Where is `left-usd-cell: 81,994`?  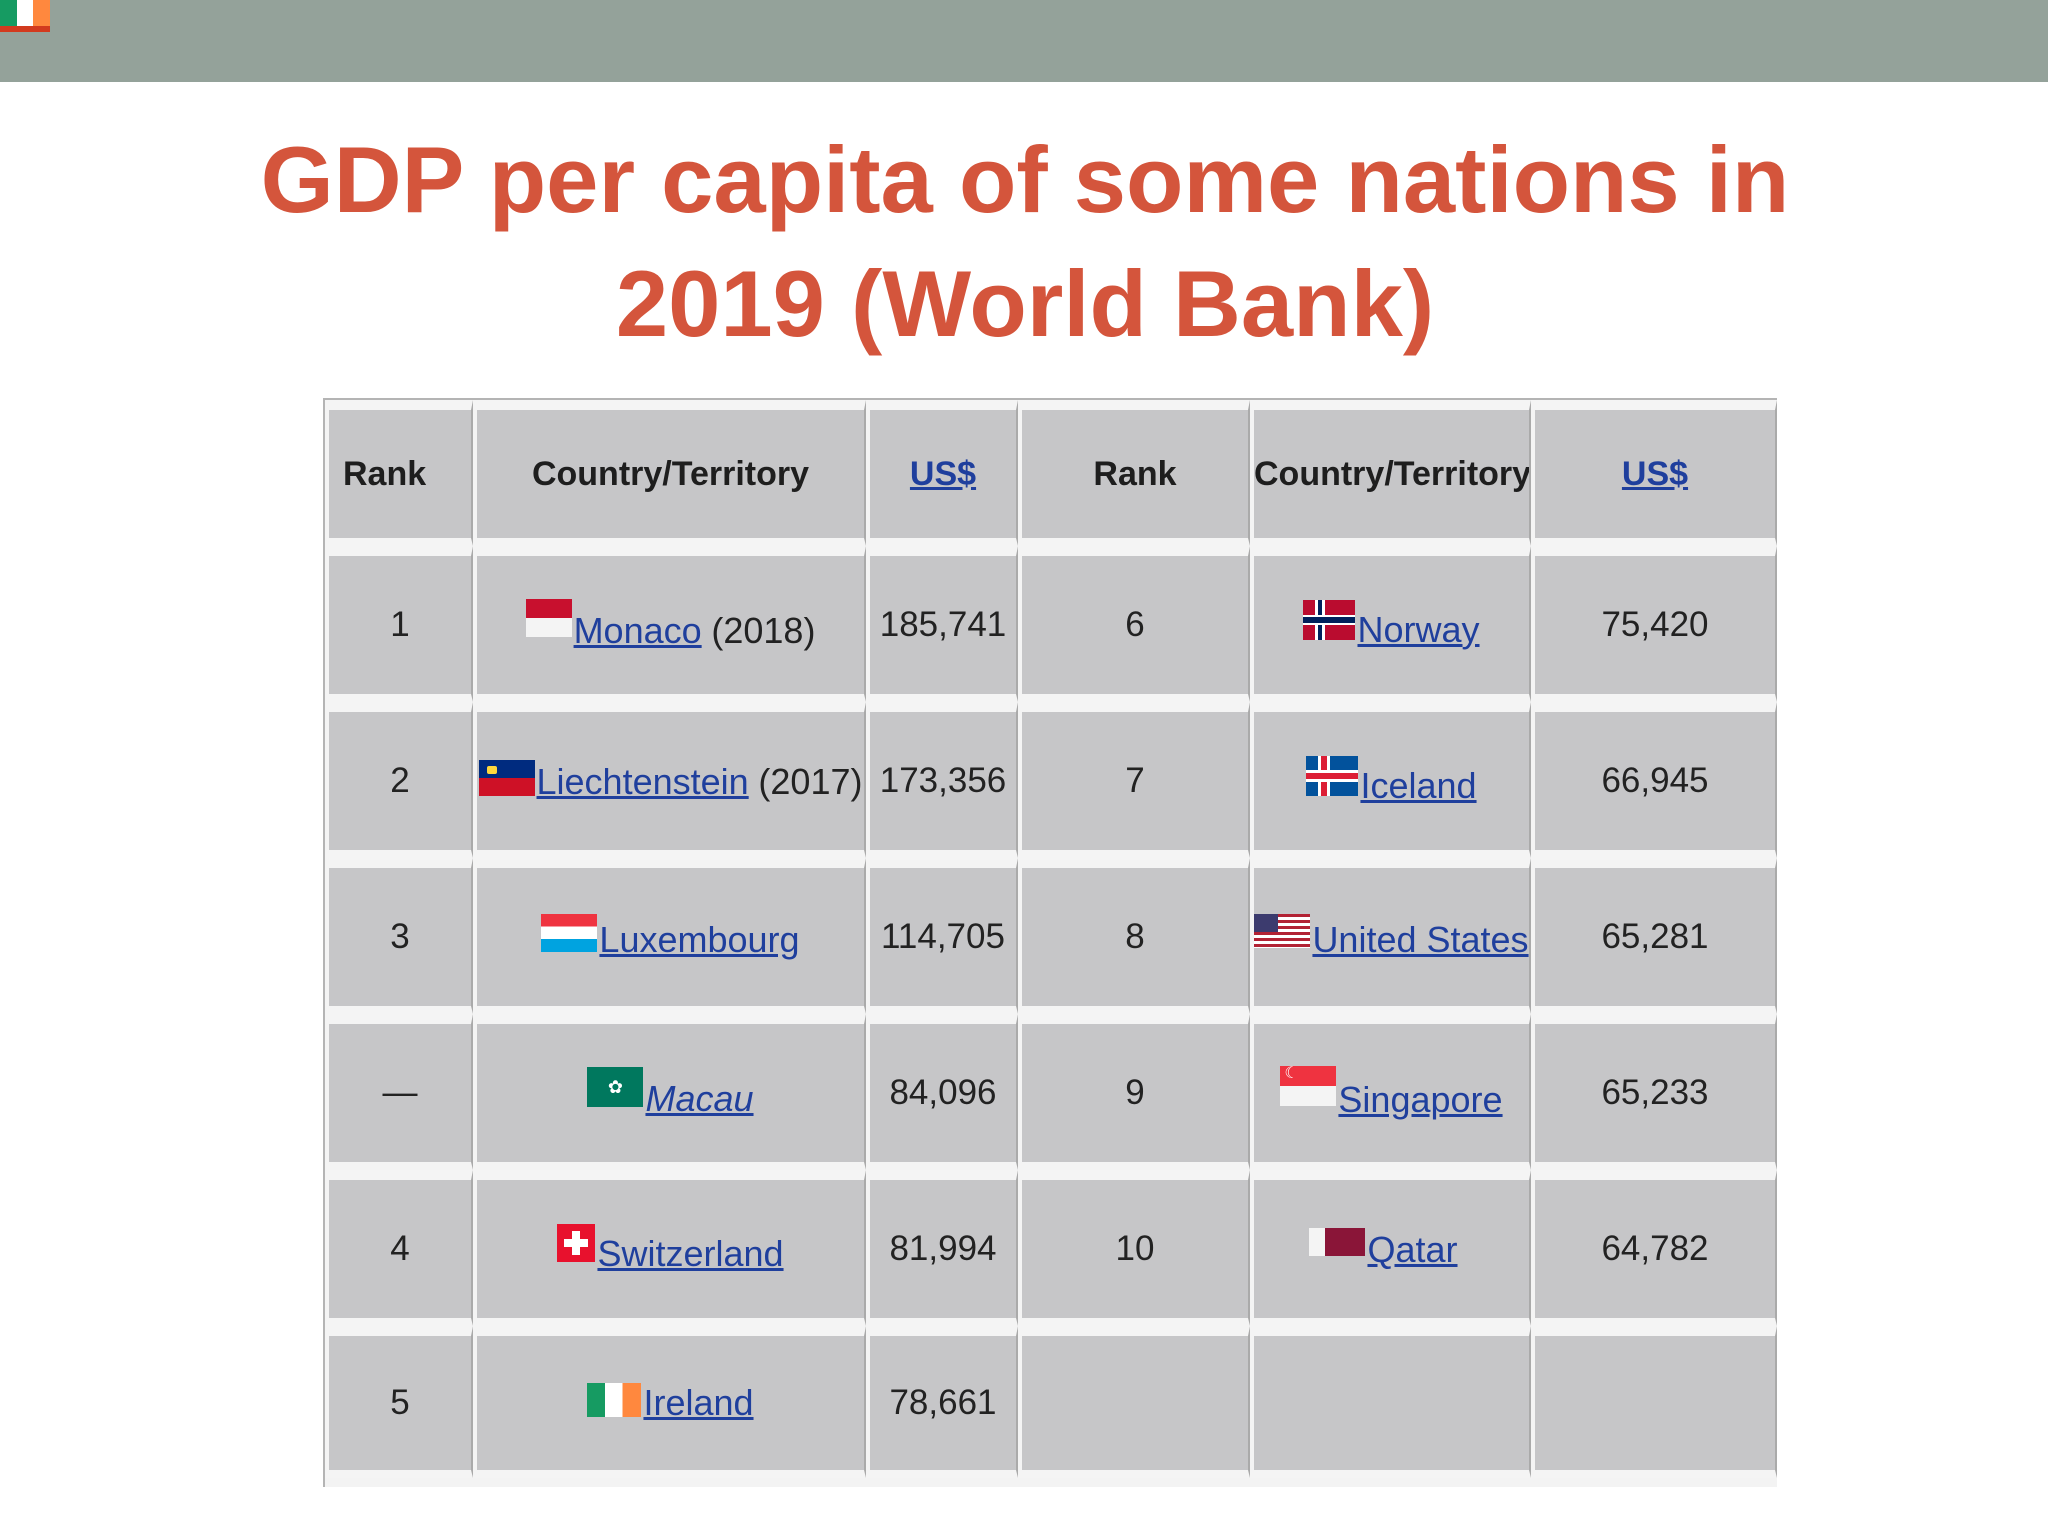 left-usd-cell: 81,994 is located at coordinates (942, 1248).